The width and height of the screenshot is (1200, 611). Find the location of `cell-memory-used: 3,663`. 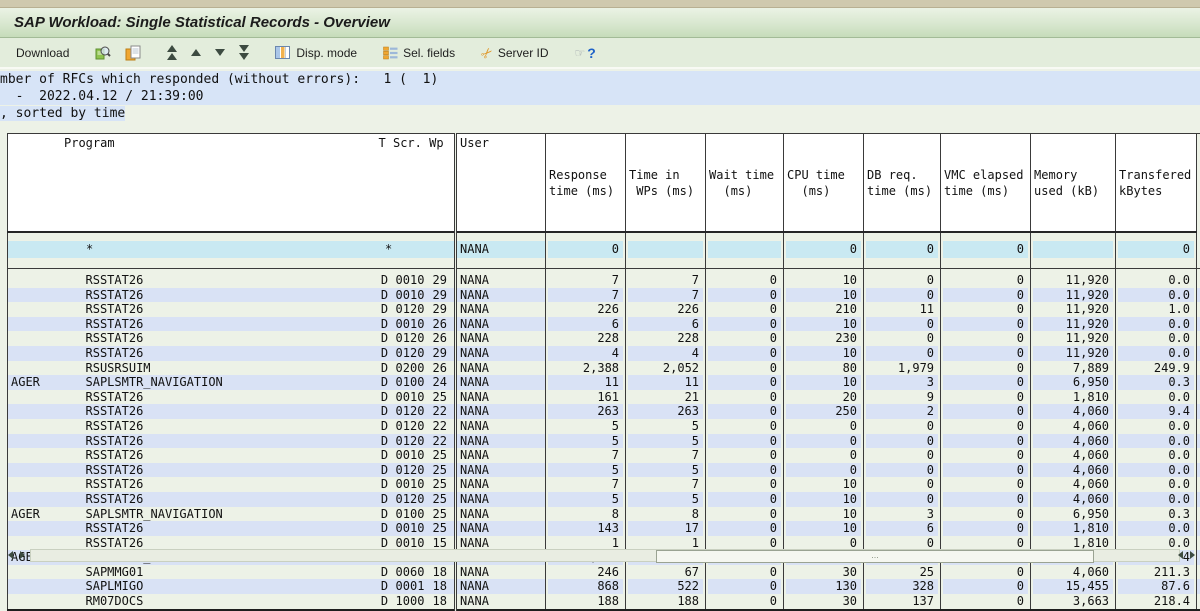

cell-memory-used: 3,663 is located at coordinates (1073, 602).